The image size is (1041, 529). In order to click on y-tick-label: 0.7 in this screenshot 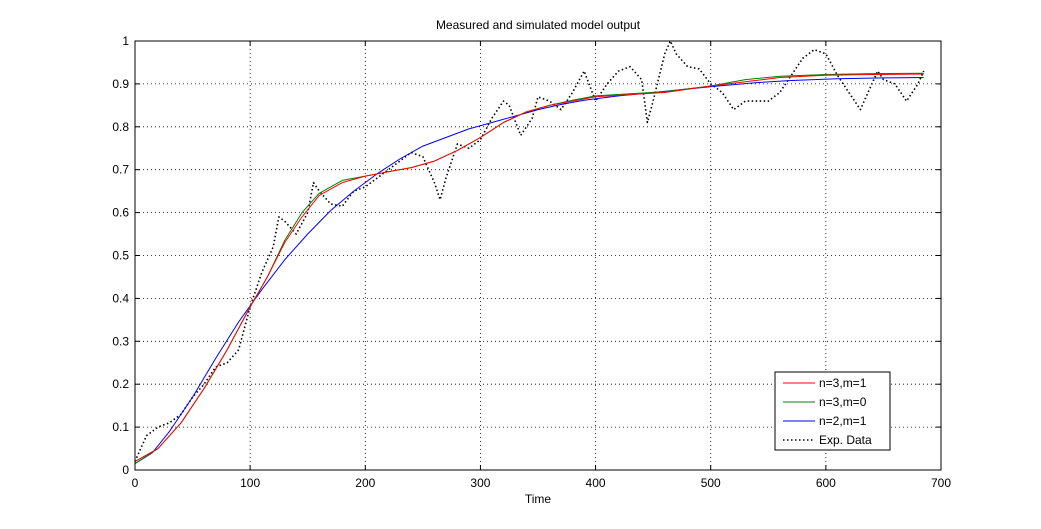, I will do `click(120, 170)`.